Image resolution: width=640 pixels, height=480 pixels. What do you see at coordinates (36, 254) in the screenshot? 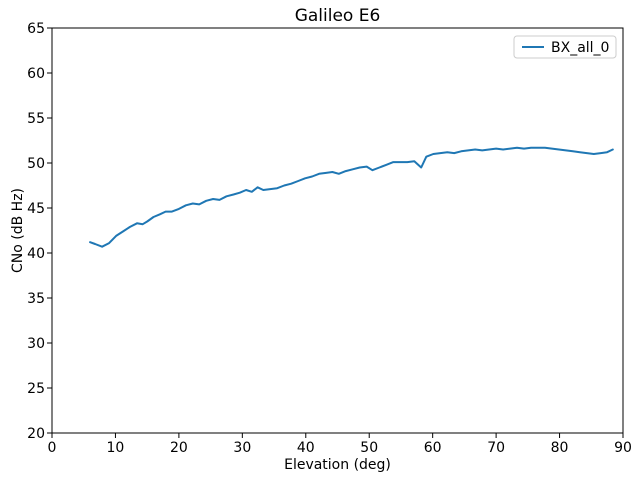
I see `y-tick-label: 40` at bounding box center [36, 254].